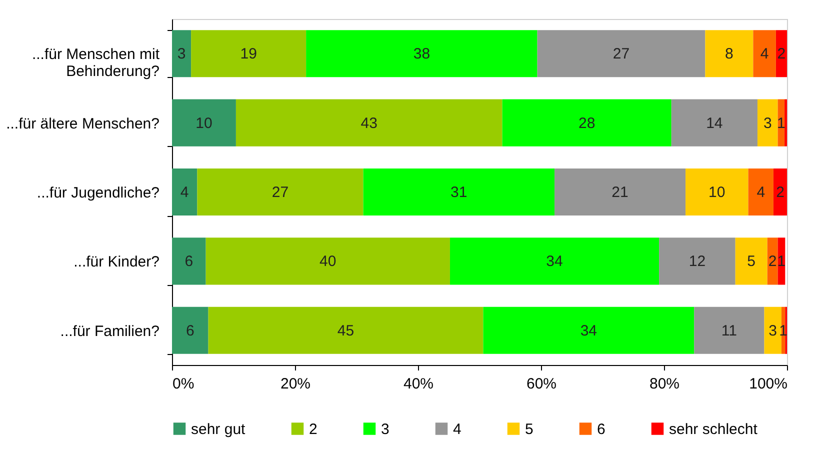 The image size is (834, 460). Describe the element at coordinates (457, 429) in the screenshot. I see `legend-label: 4` at that location.